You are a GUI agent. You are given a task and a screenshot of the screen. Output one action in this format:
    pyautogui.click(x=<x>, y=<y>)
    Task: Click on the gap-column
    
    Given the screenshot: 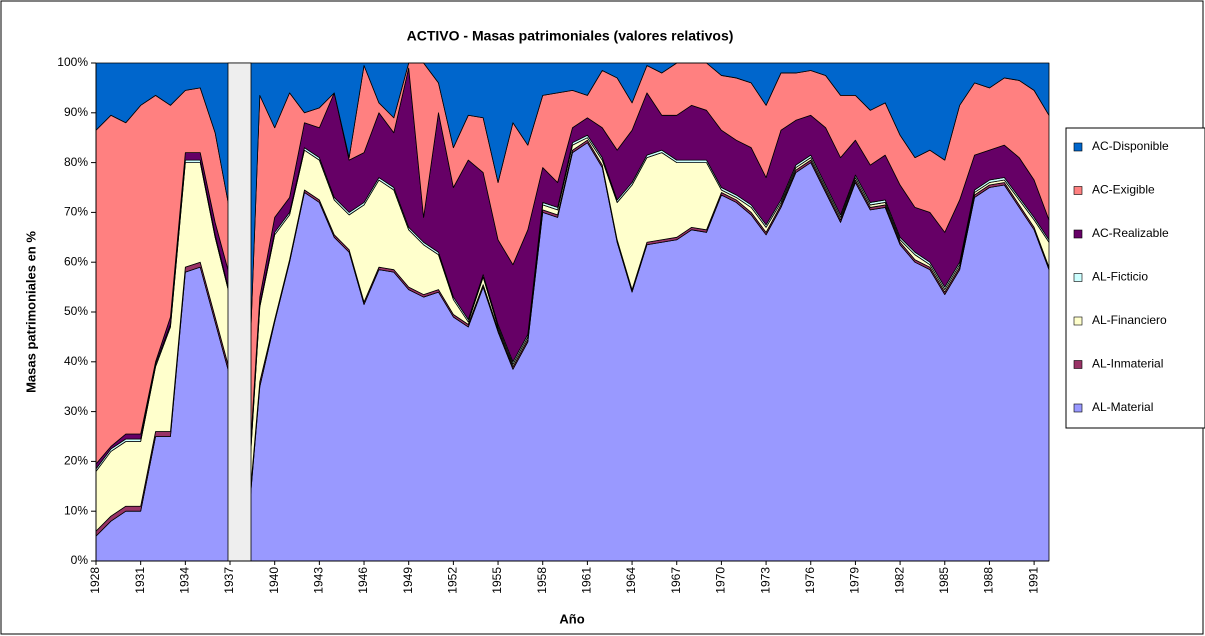 What is the action you would take?
    pyautogui.click(x=239, y=312)
    